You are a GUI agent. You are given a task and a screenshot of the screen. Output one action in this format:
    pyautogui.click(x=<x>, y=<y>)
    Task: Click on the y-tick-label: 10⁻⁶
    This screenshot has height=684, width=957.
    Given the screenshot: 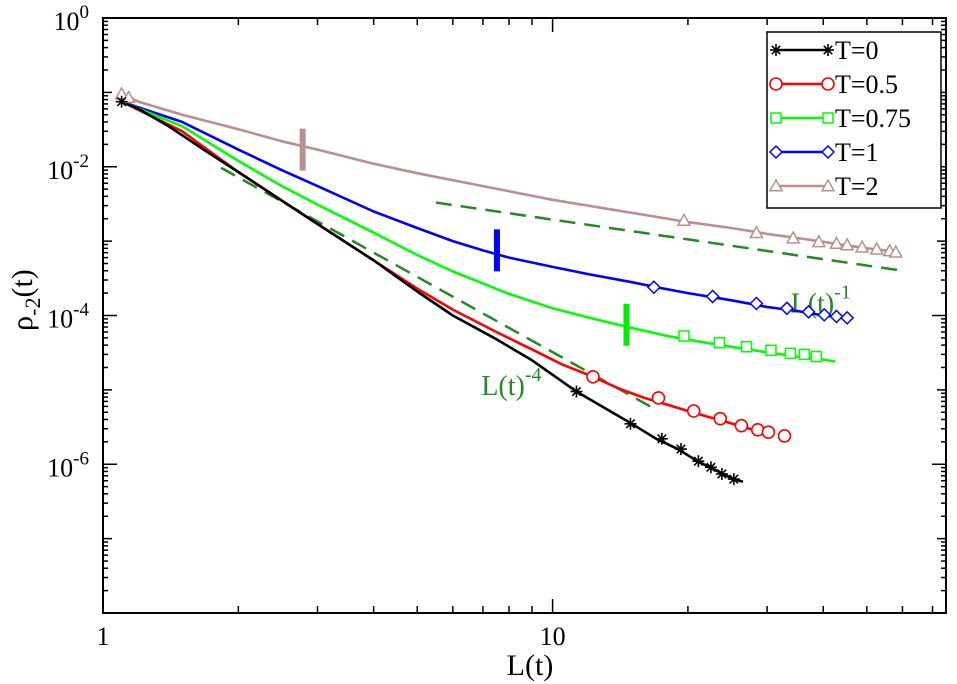 What is the action you would take?
    pyautogui.click(x=68, y=465)
    